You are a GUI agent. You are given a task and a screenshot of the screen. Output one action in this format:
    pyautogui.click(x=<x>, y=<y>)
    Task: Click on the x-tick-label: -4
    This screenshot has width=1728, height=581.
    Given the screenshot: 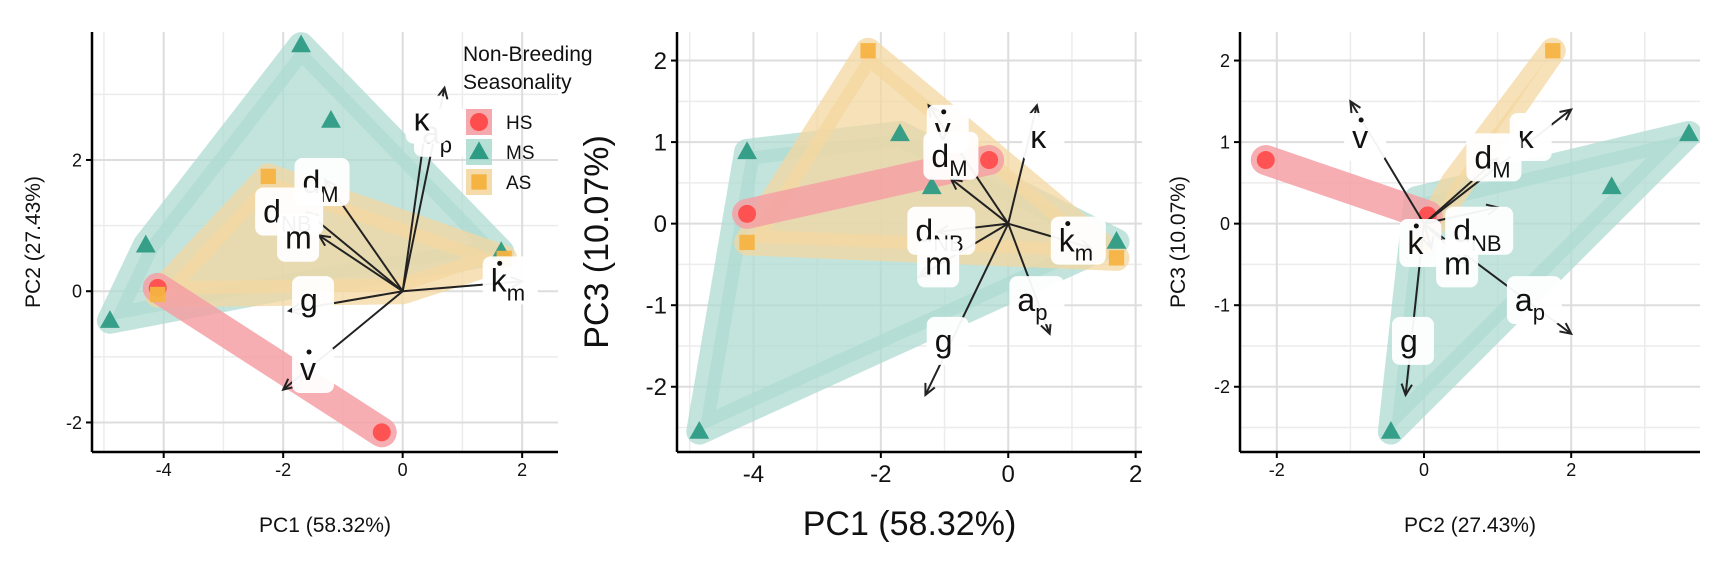 What is the action you would take?
    pyautogui.click(x=164, y=470)
    